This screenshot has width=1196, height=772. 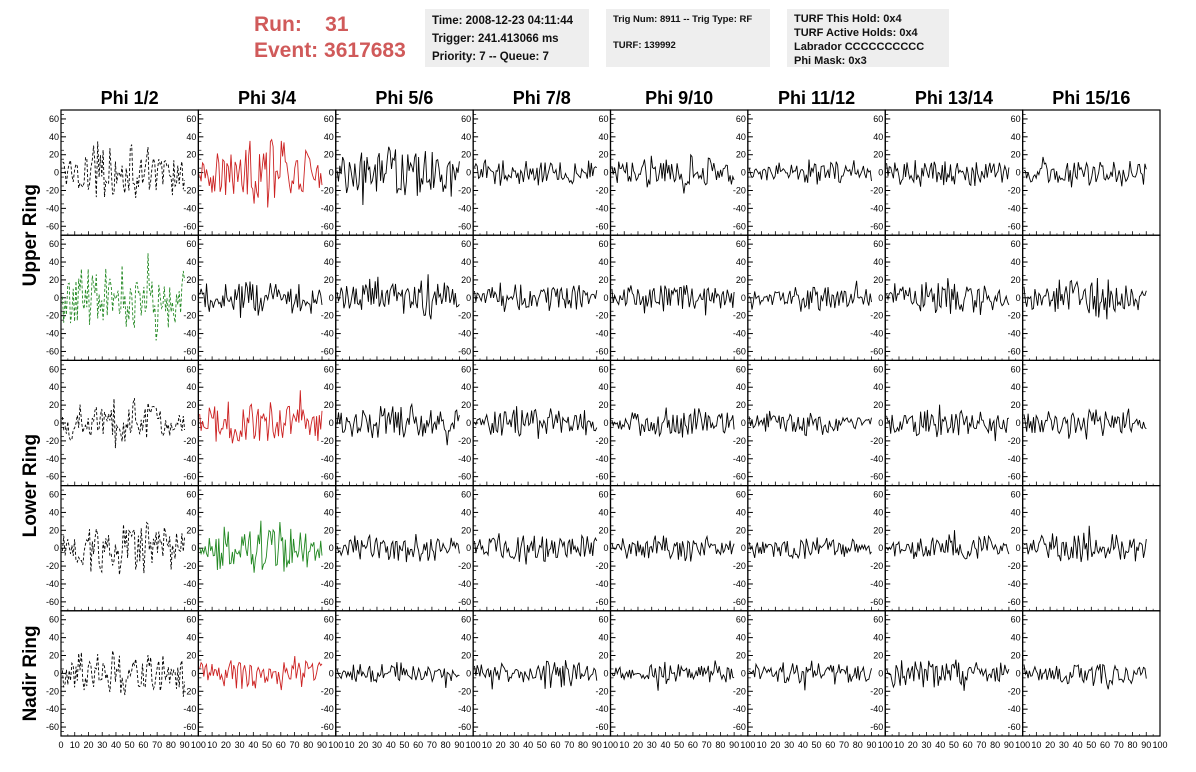 What do you see at coordinates (848, 19) in the screenshot?
I see `turf-hold-text: TURF This Hold: 0x4` at bounding box center [848, 19].